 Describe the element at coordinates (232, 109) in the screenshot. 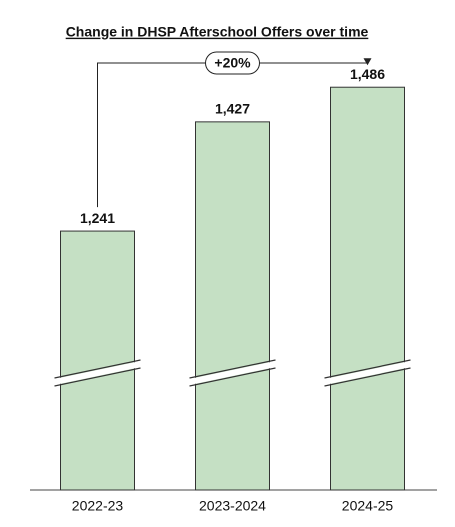

I see `value-label: 1,427` at that location.